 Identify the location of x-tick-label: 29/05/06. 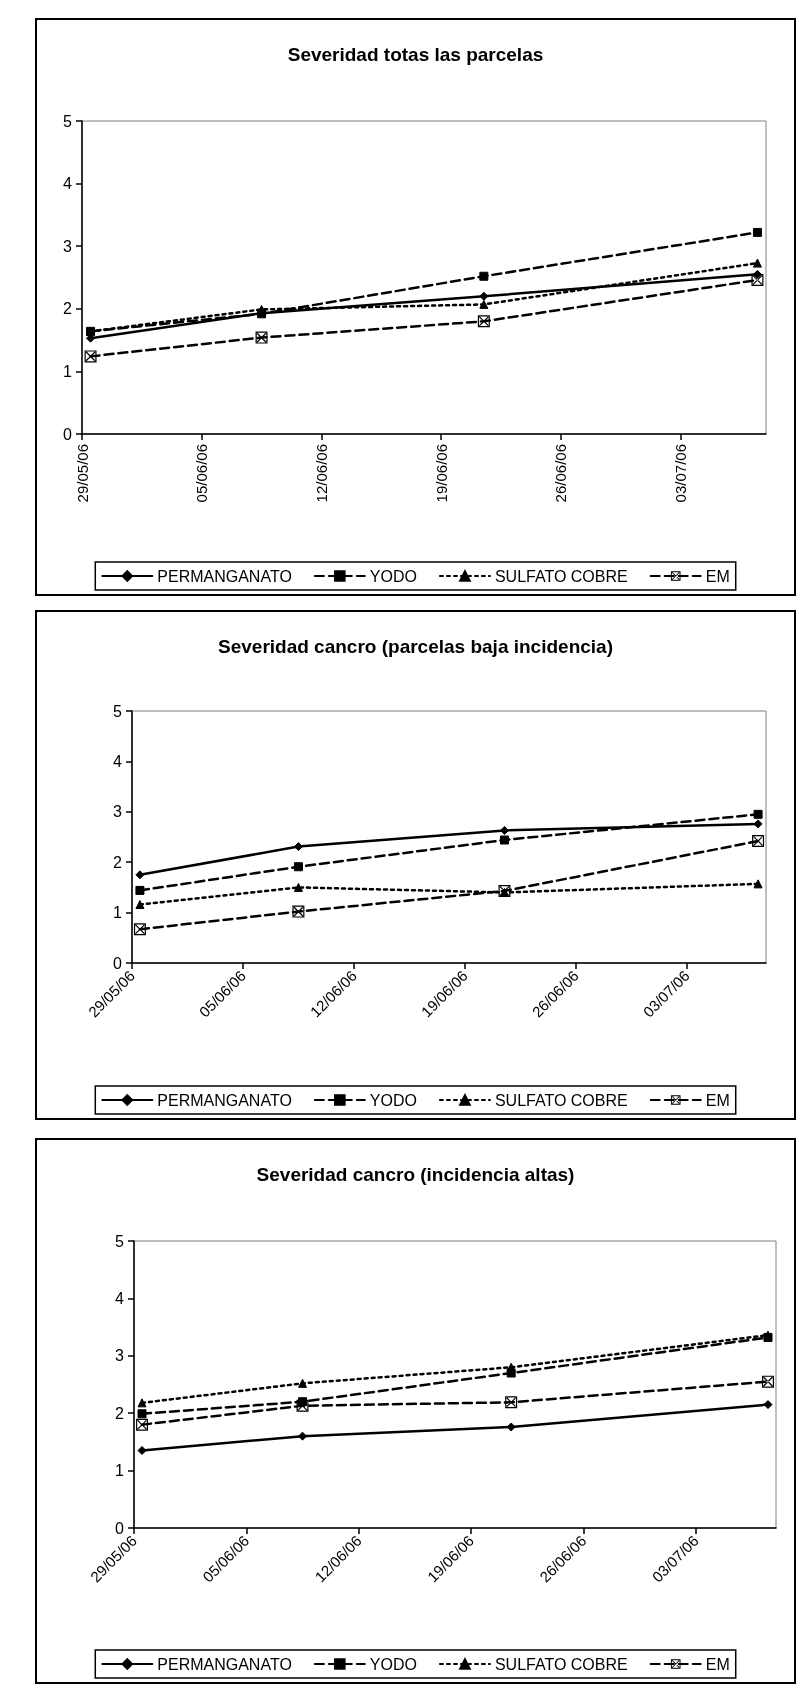
(82, 473).